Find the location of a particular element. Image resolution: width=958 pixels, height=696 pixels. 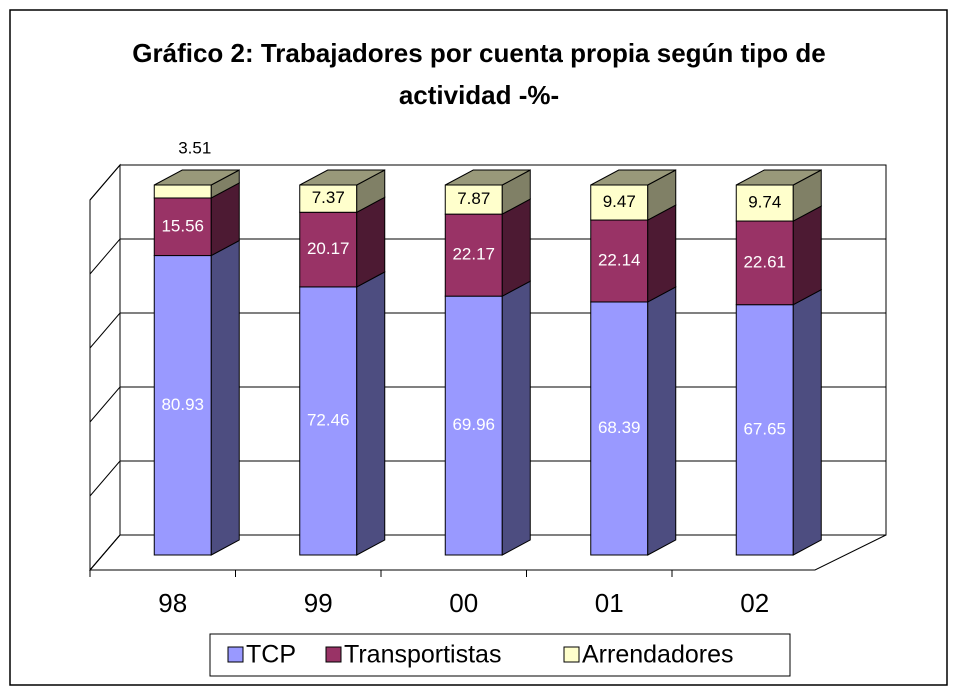

data-label: 3.51 is located at coordinates (194, 147).